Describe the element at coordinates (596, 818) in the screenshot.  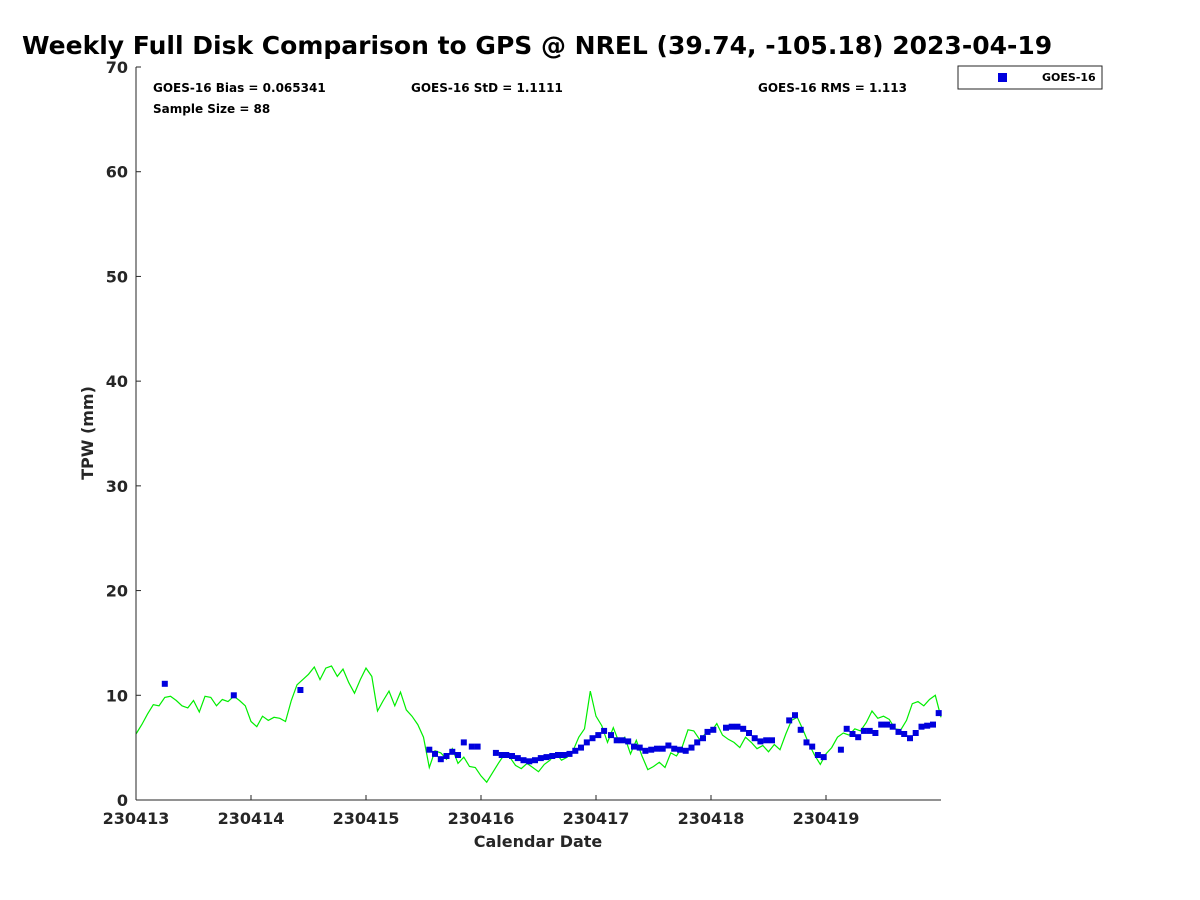
I see `x-tick-label: 230417` at that location.